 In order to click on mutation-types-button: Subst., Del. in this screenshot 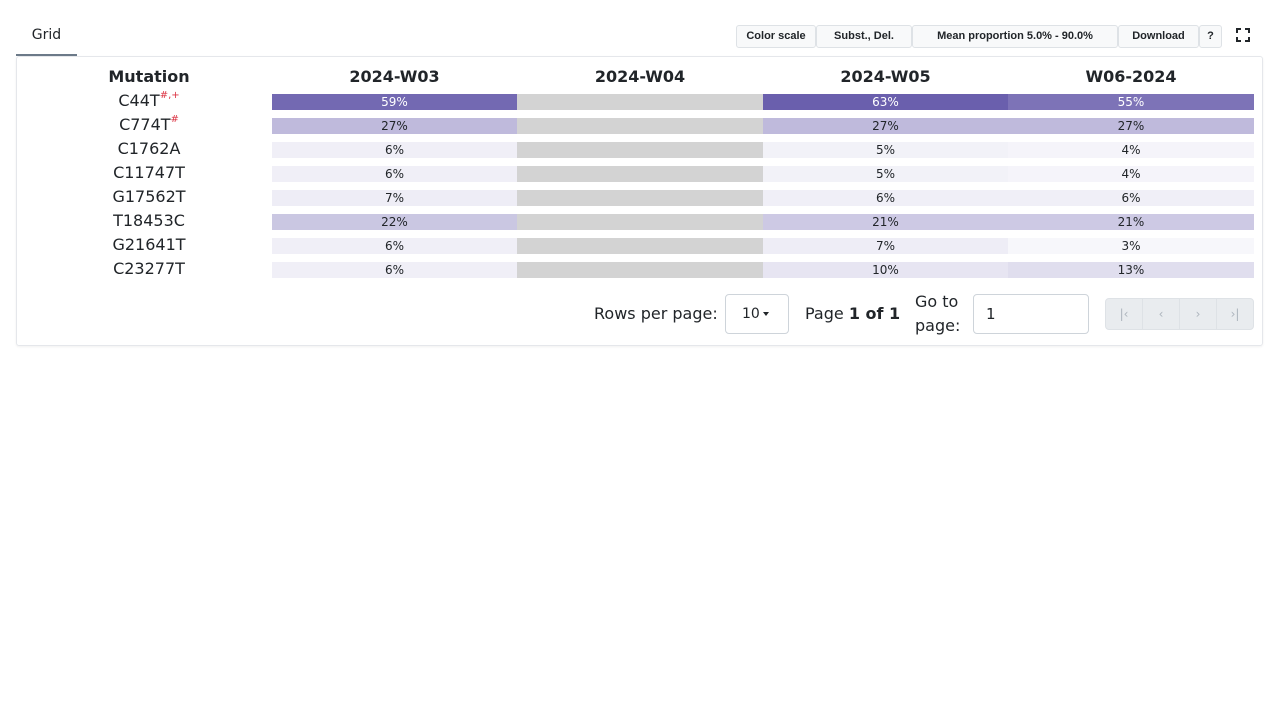, I will do `click(864, 36)`.